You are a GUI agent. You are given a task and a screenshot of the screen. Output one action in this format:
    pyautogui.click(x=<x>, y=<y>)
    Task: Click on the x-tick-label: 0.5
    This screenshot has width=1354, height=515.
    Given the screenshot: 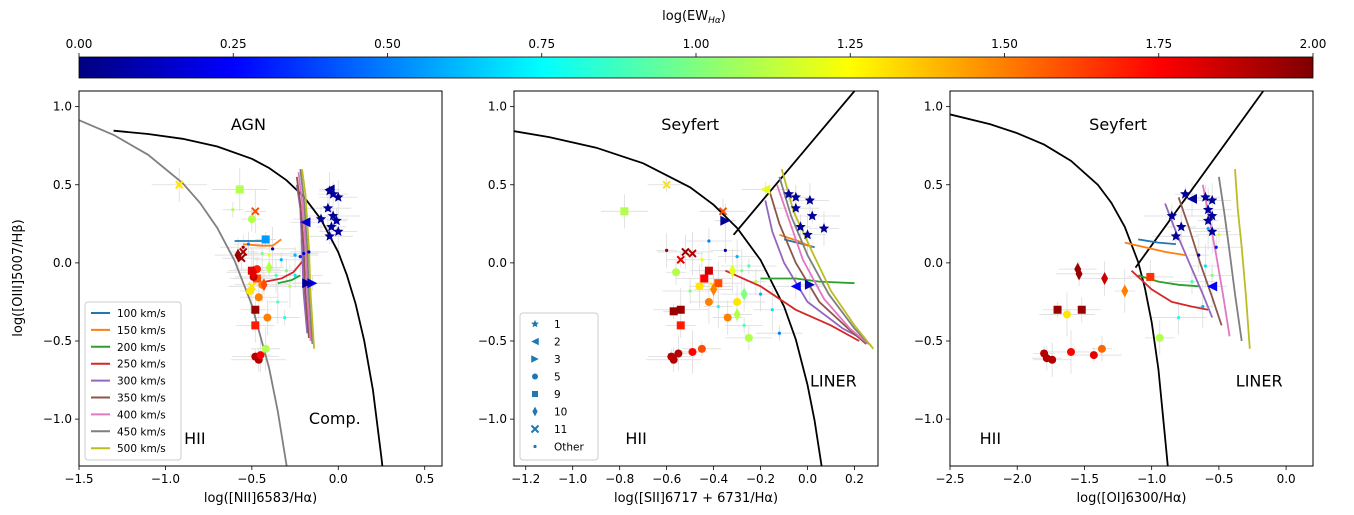 What is the action you would take?
    pyautogui.click(x=424, y=479)
    